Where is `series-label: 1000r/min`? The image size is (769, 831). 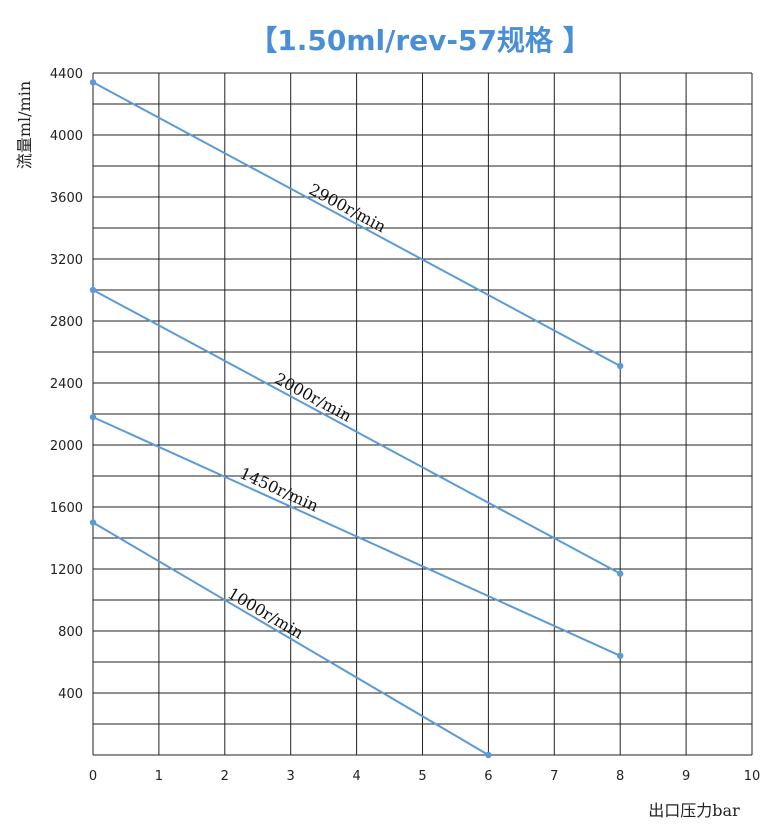
series-label: 1000r/min is located at coordinates (266, 613).